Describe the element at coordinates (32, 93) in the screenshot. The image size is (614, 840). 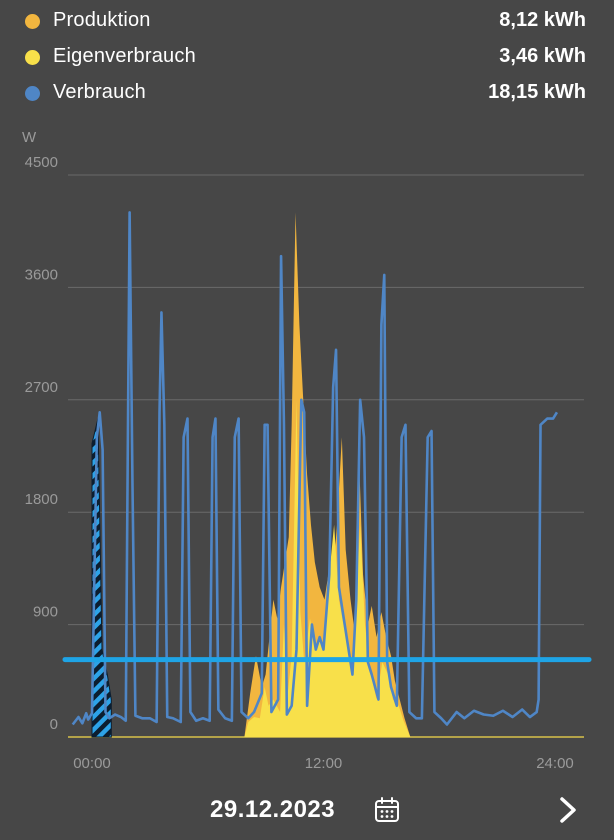
I see `legend-dot-verbrauch` at that location.